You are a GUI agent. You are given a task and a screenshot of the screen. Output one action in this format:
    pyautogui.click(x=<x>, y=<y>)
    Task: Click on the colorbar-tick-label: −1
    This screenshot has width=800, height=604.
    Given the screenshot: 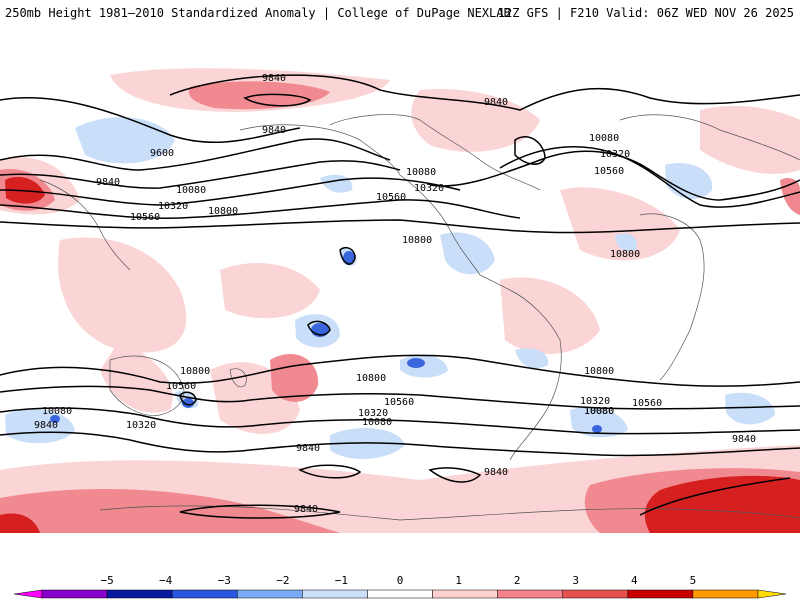 What is the action you would take?
    pyautogui.click(x=341, y=580)
    